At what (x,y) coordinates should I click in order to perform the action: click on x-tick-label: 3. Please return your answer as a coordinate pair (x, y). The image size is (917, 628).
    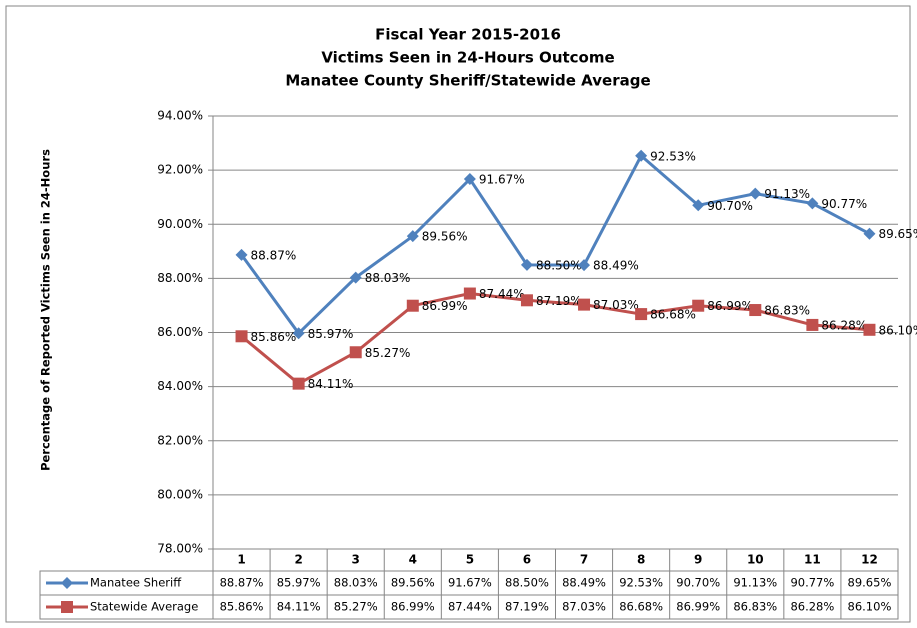
    Looking at the image, I should click on (356, 560).